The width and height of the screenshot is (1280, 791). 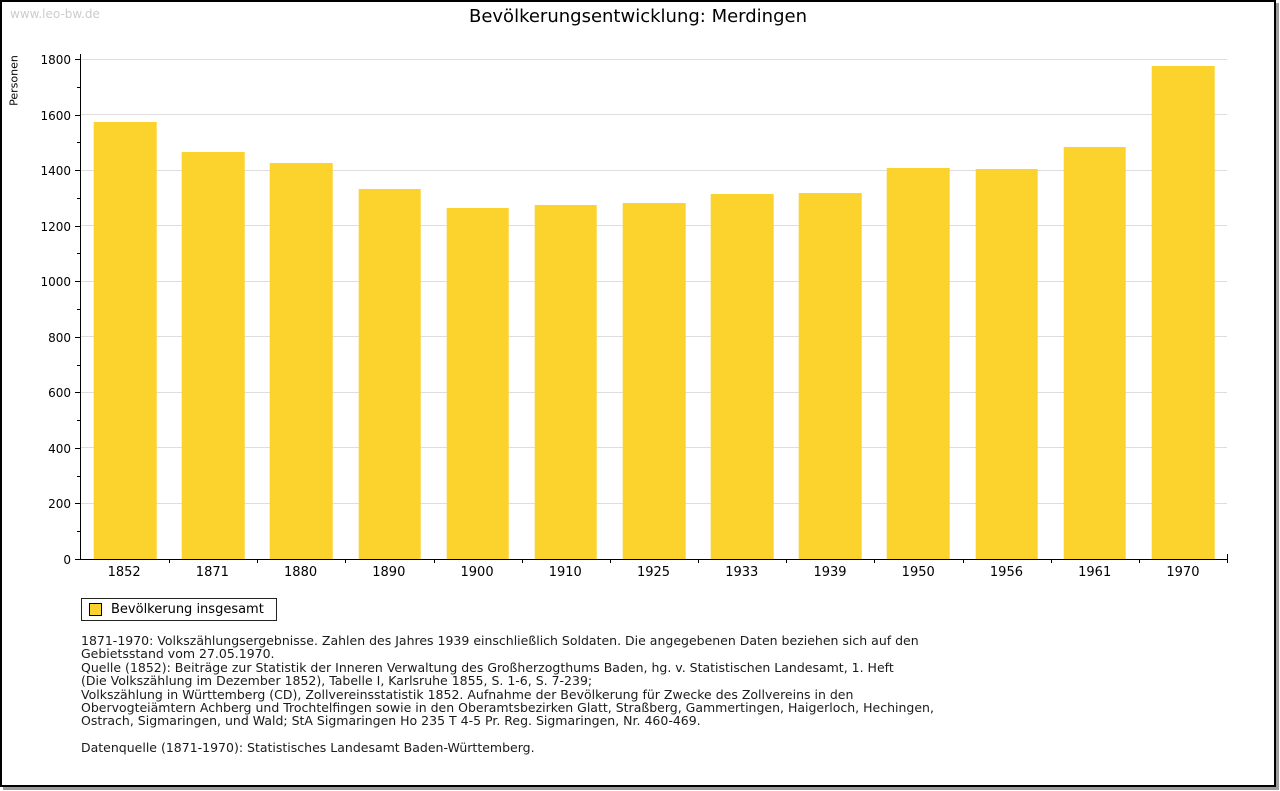 What do you see at coordinates (187, 609) in the screenshot?
I see `legend-label: Bevölkerung insgesamt` at bounding box center [187, 609].